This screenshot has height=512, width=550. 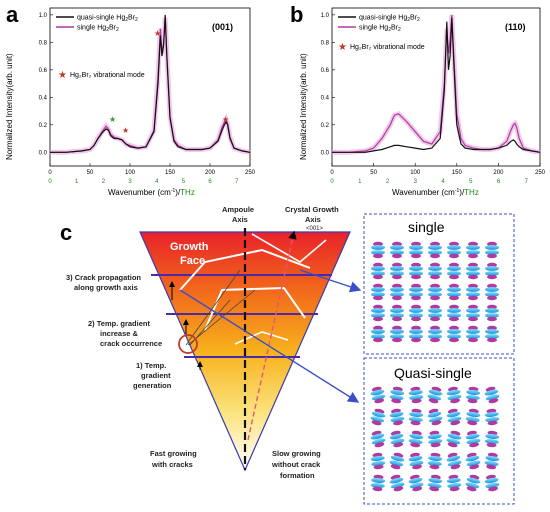 I want to click on x-tick-label: 250, so click(x=250, y=173).